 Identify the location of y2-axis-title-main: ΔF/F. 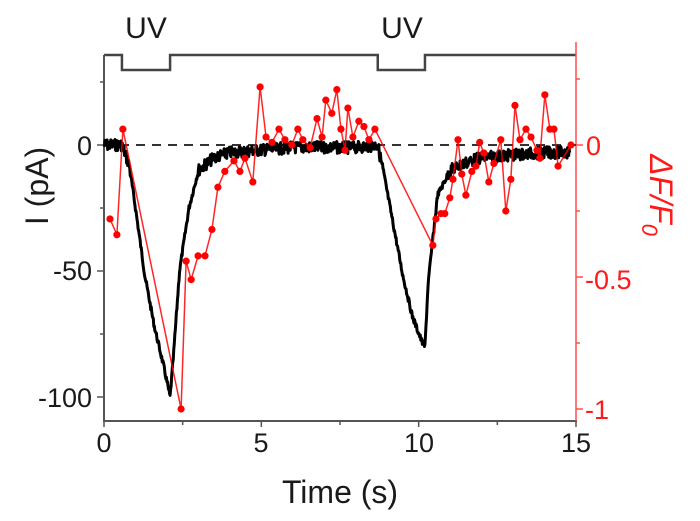
(661, 189).